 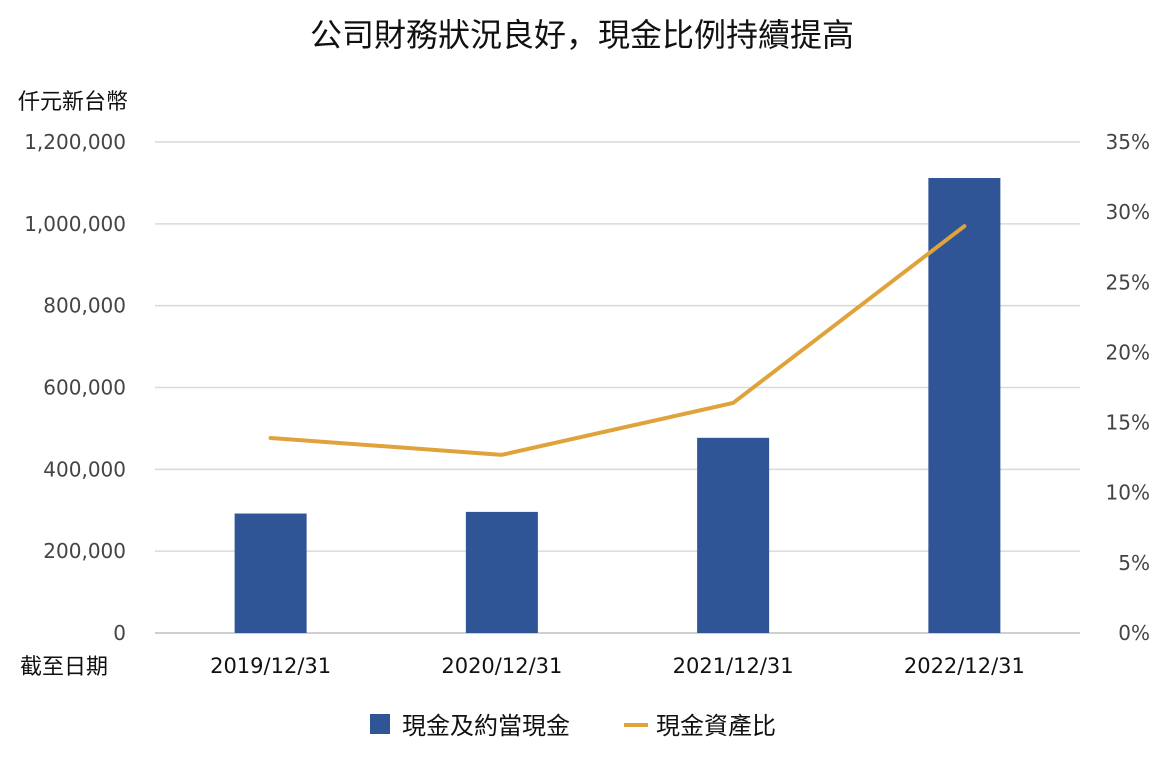 I want to click on y2-axis-tick-label: 25%, so click(x=1128, y=282).